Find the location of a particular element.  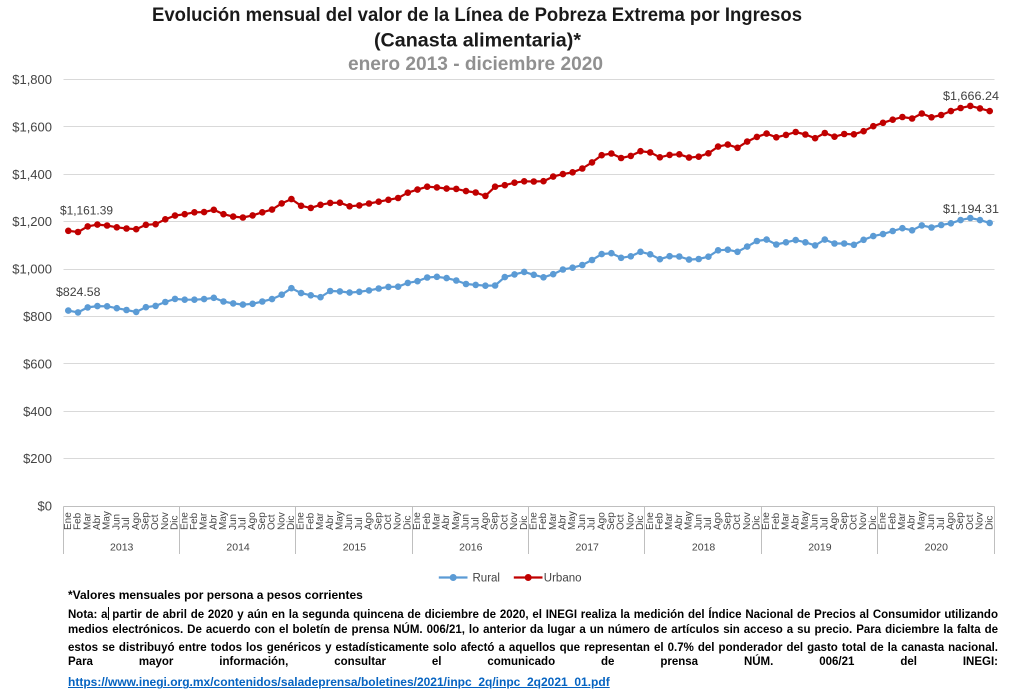

svg-text: $200 is located at coordinates (37, 458).